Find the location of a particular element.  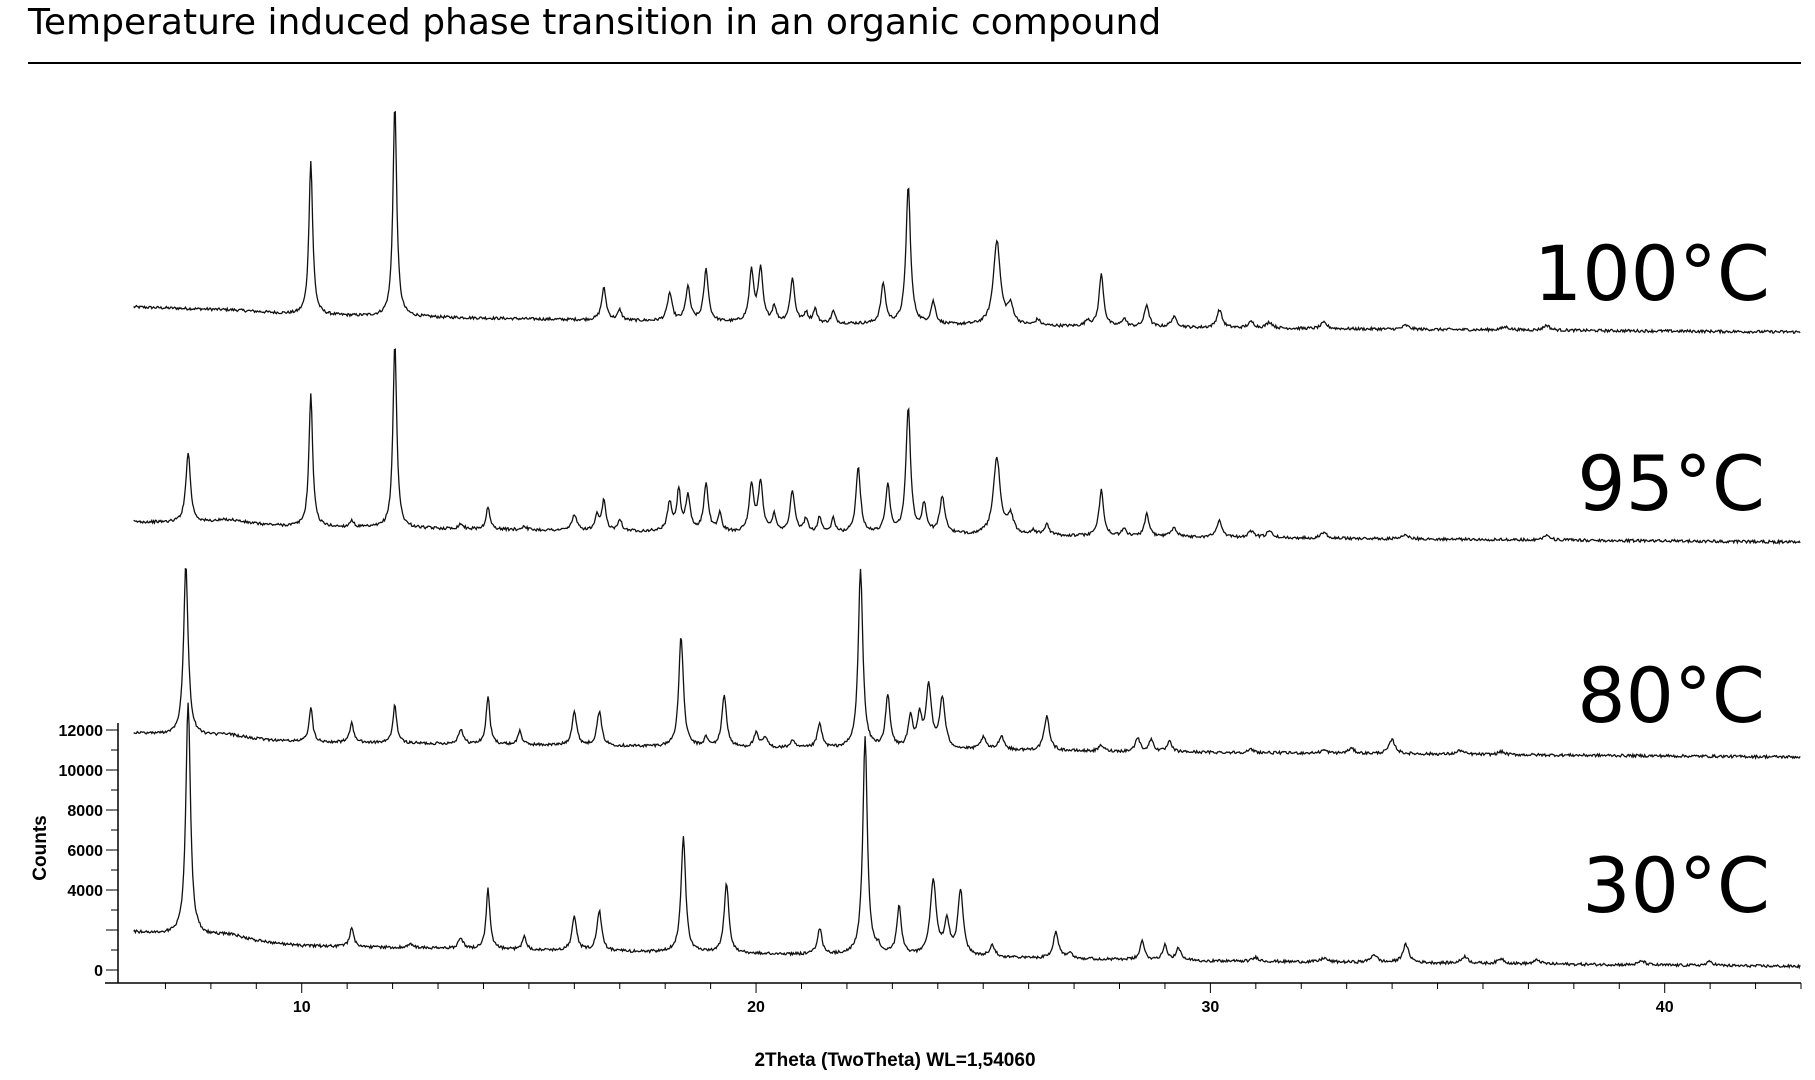

series-label: 100°C is located at coordinates (1652, 273).